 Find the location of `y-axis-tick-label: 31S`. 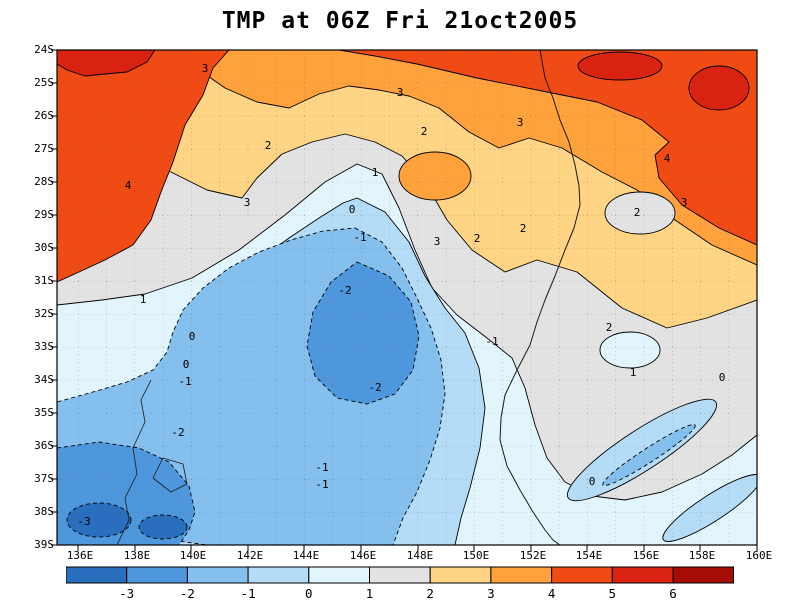

y-axis-tick-label: 31S is located at coordinates (44, 280).